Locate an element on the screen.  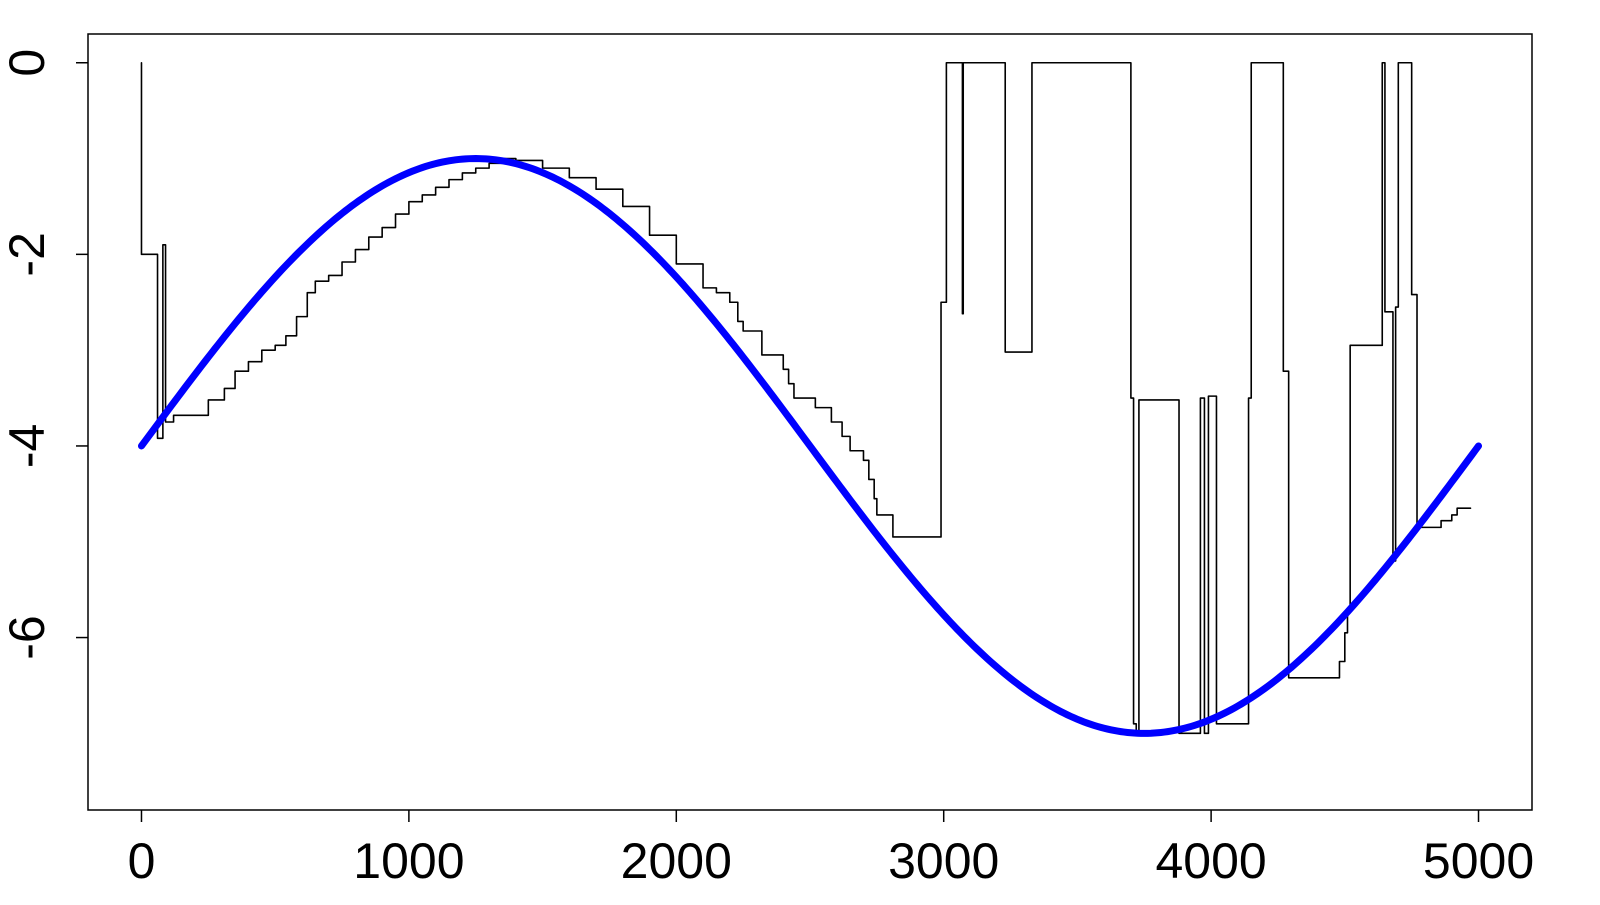
x-tick-label: 4000 is located at coordinates (1210, 861).